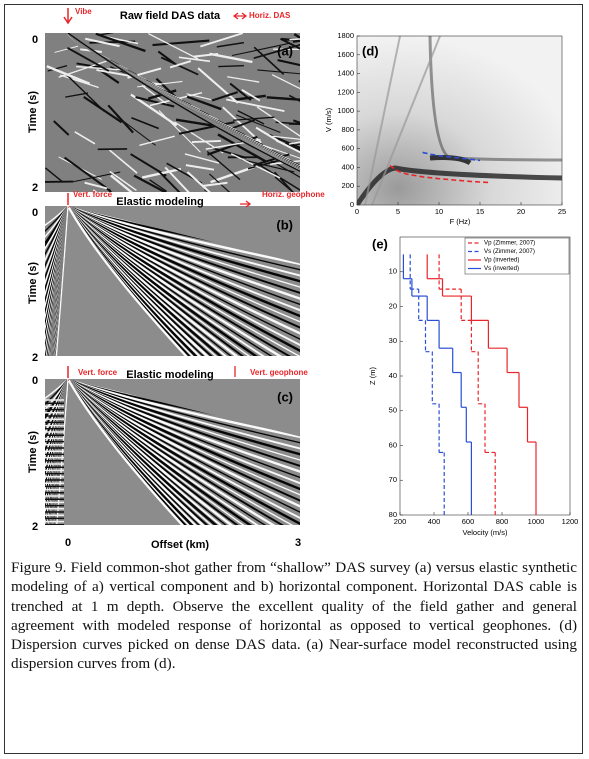  What do you see at coordinates (393, 444) in the screenshot?
I see `y-tick-label: 60` at bounding box center [393, 444].